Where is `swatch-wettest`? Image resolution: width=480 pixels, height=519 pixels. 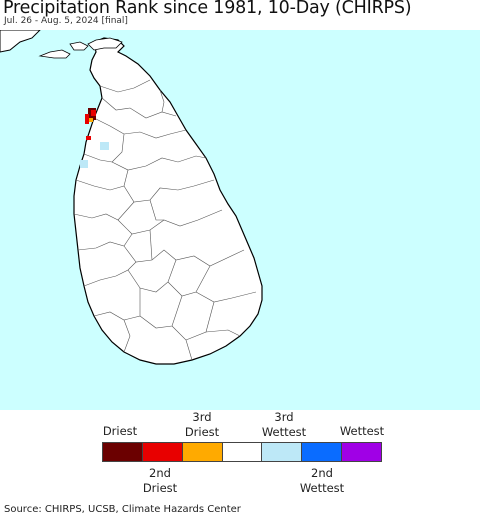 swatch-wettest is located at coordinates (362, 452).